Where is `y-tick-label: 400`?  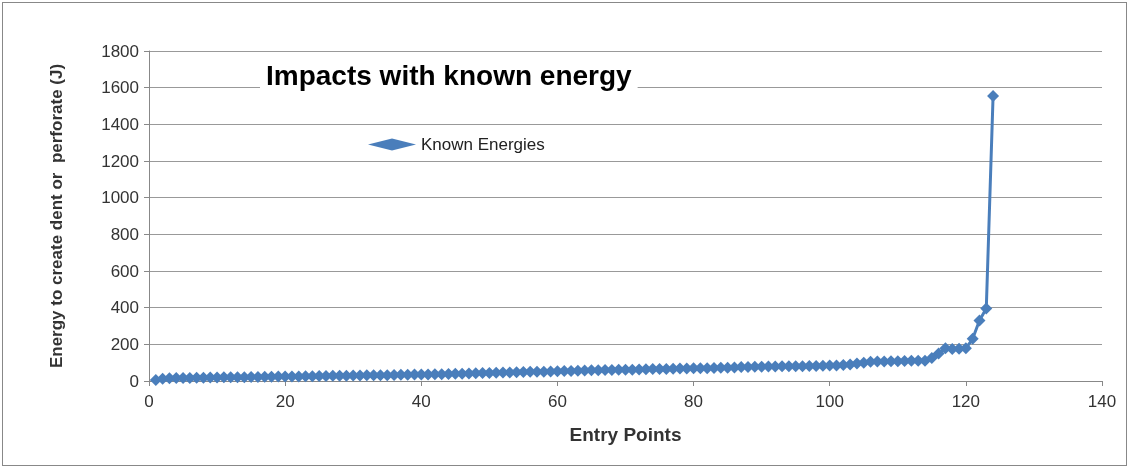
y-tick-label: 400 is located at coordinates (124, 308).